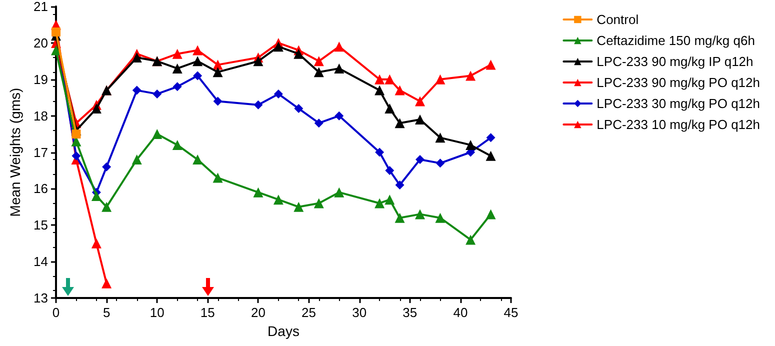 The width and height of the screenshot is (775, 346). What do you see at coordinates (41, 79) in the screenshot?
I see `y-tick-label: 19` at bounding box center [41, 79].